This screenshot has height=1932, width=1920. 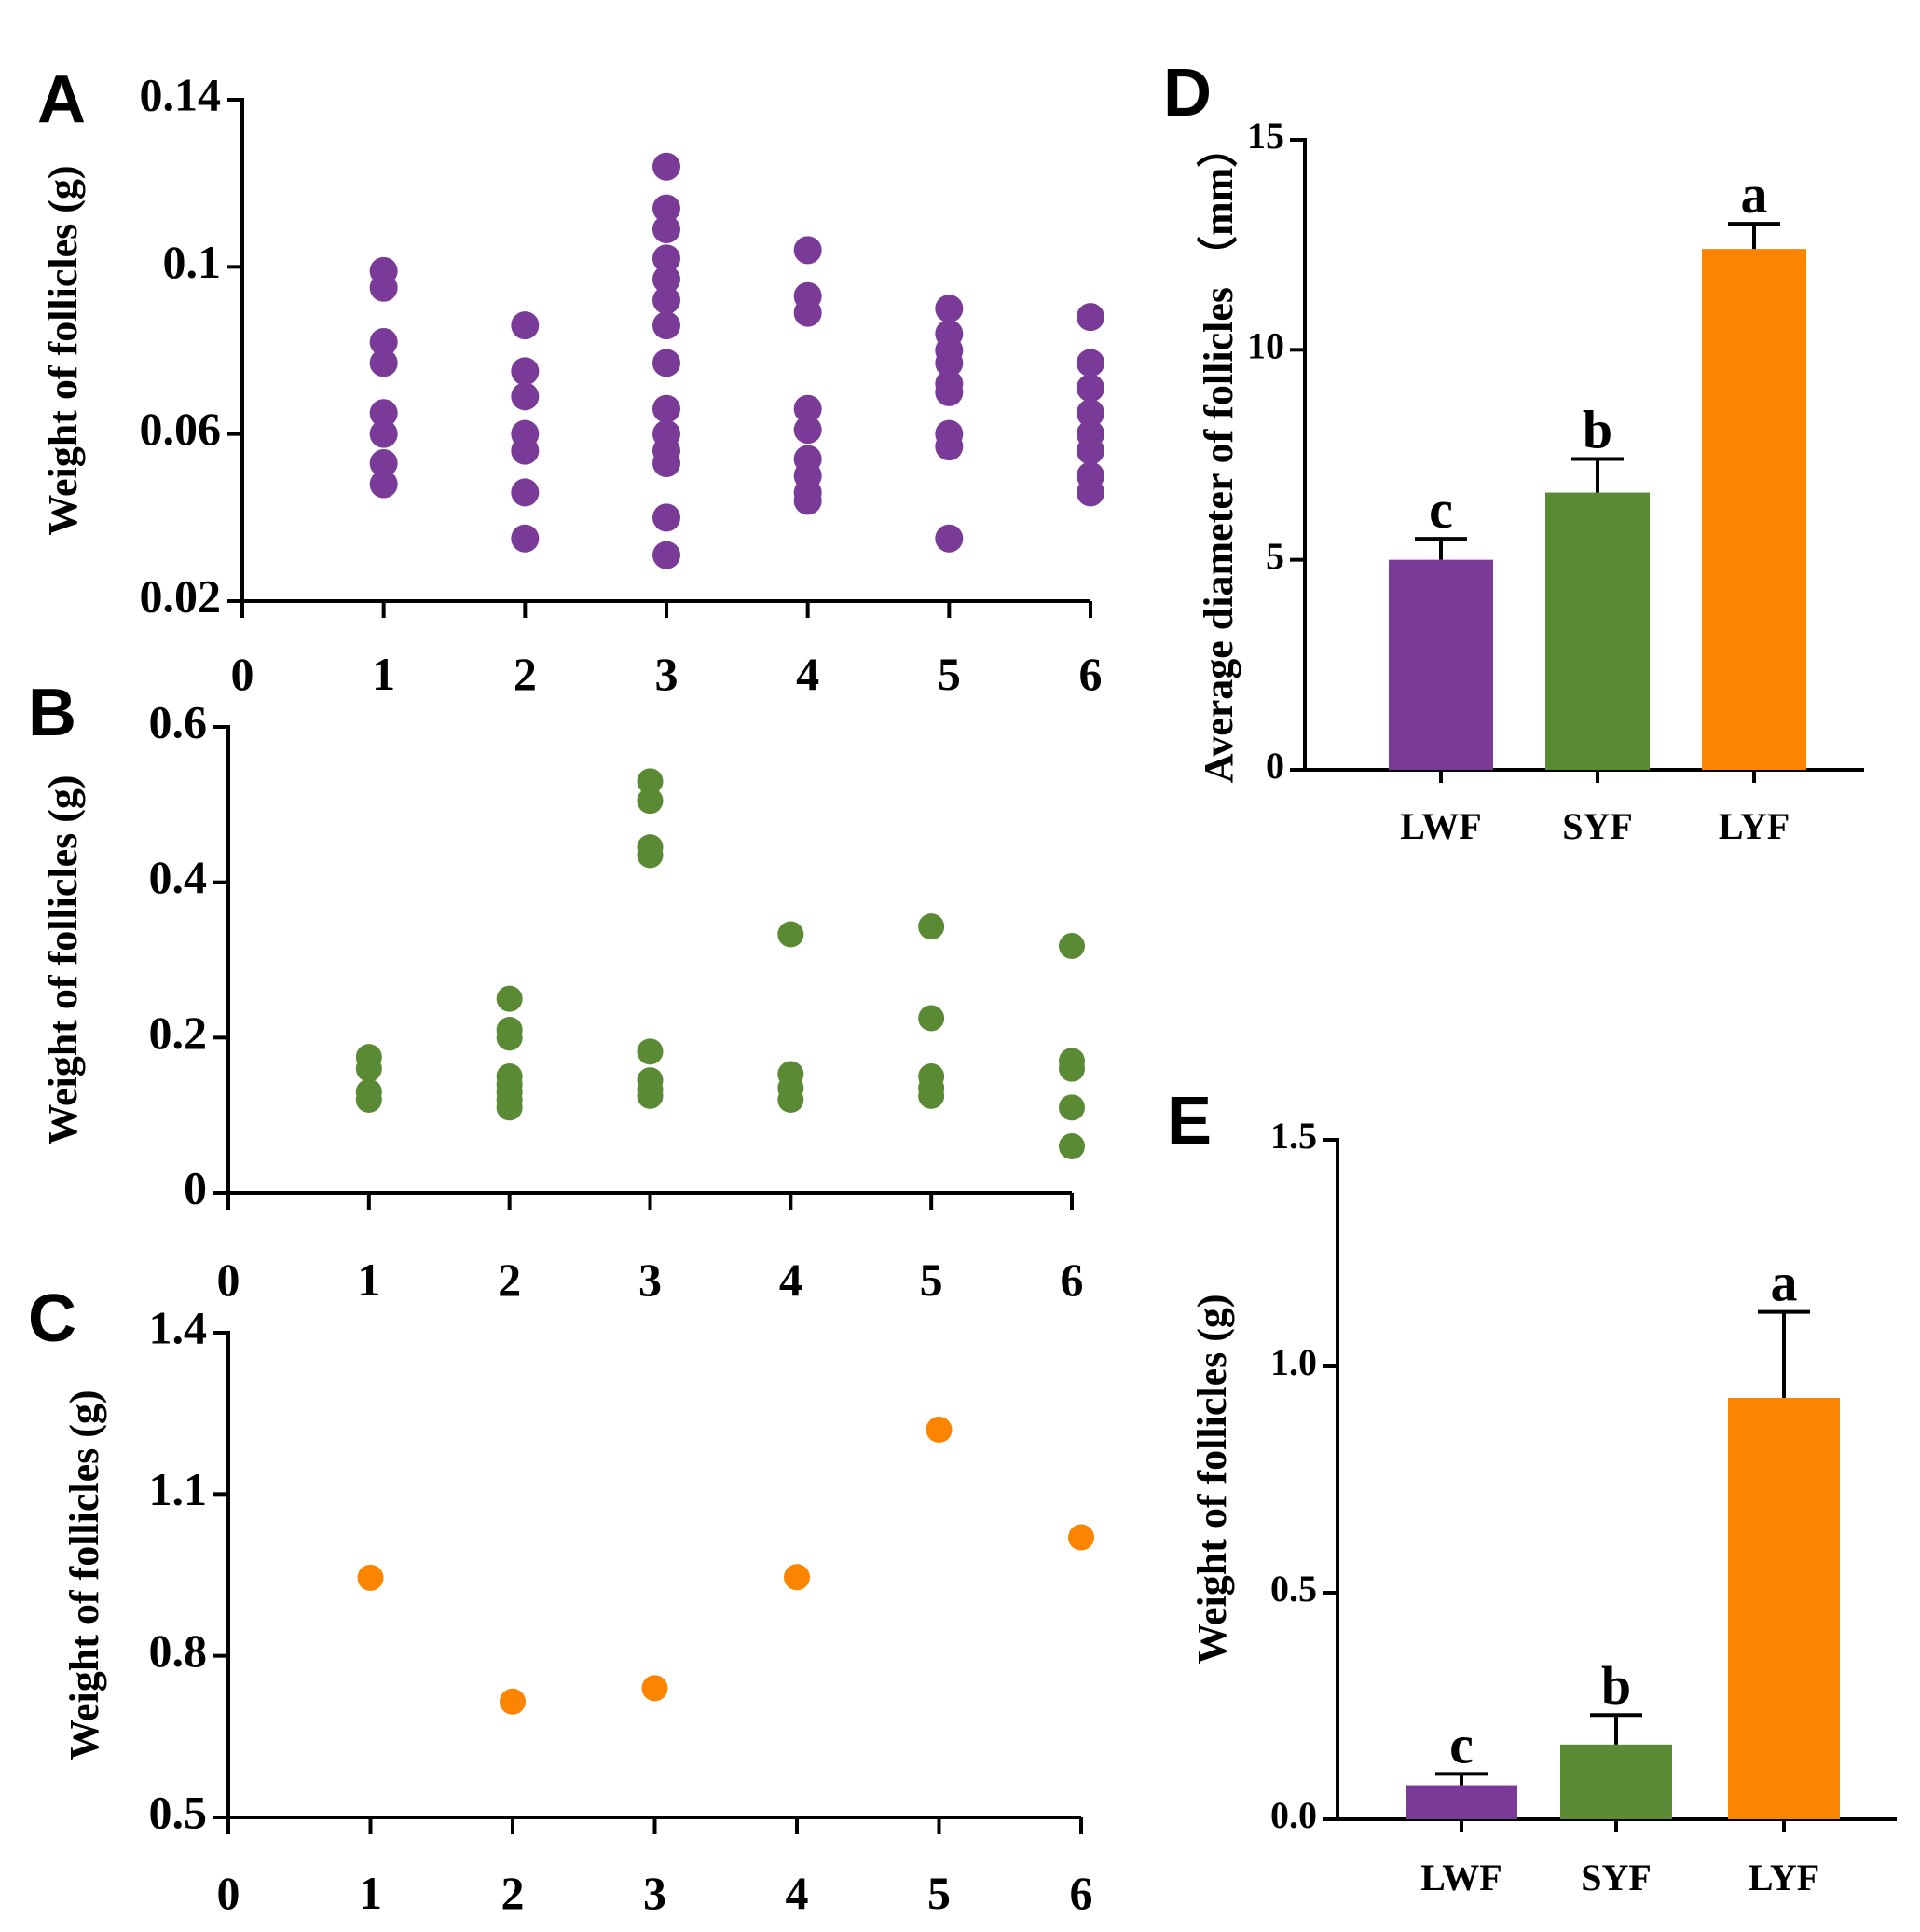 What do you see at coordinates (1219, 455) in the screenshot?
I see `y-axis-title: Average diameter of follicles （mm）` at bounding box center [1219, 455].